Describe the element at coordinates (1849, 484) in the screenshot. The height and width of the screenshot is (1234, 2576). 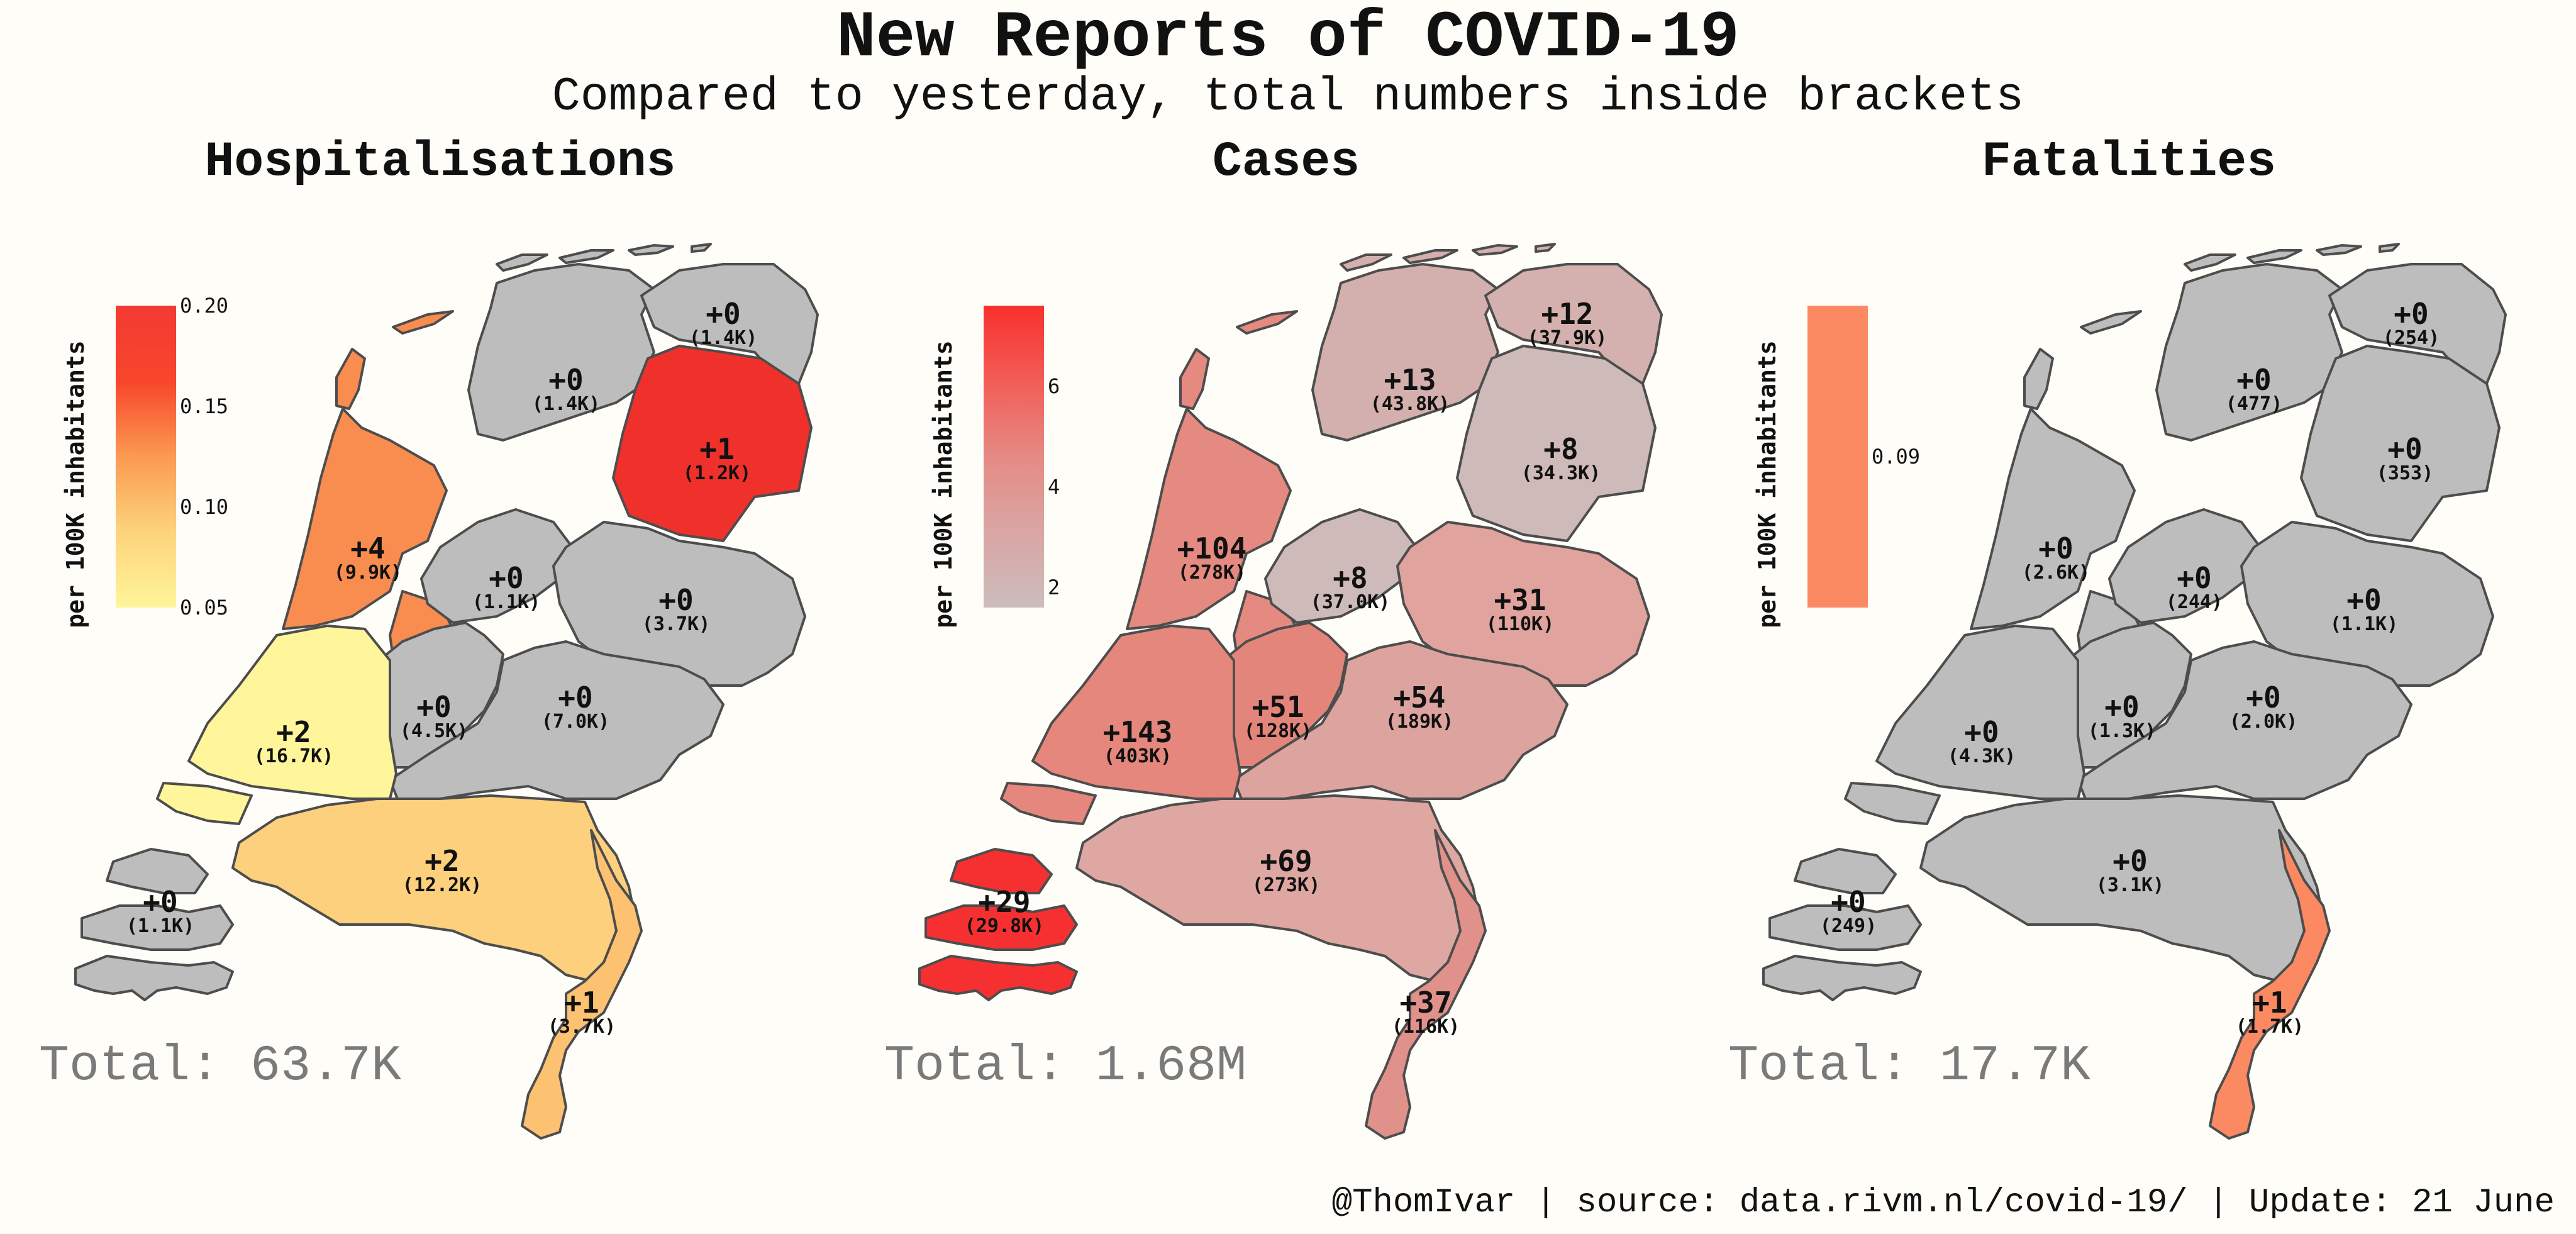
I see `legend-fatalities: per 100K inhabitants 0.09` at that location.